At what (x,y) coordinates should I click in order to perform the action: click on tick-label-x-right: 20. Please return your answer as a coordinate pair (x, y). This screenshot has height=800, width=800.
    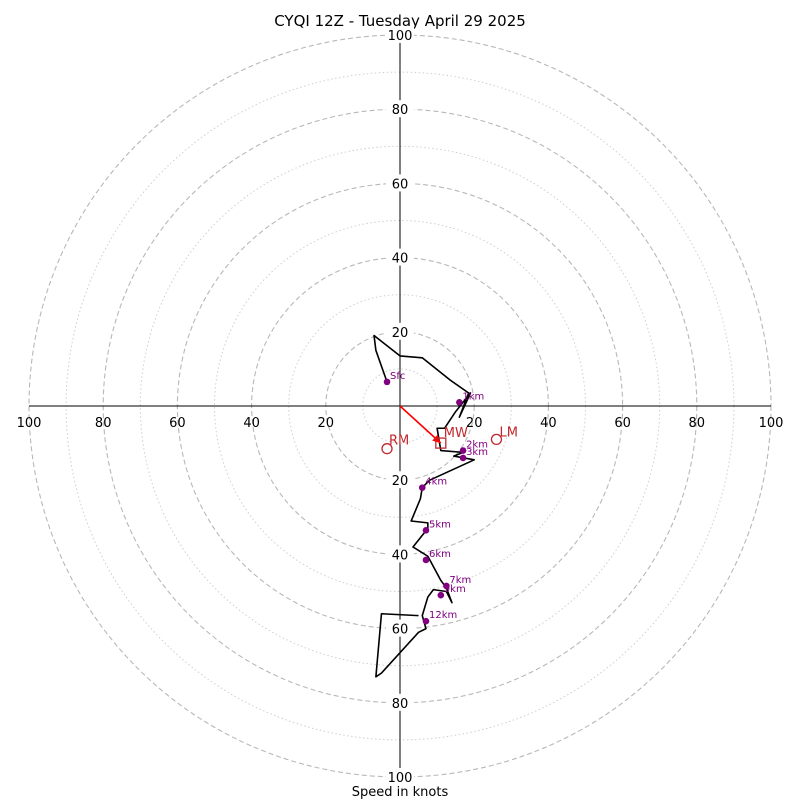
    Looking at the image, I should click on (474, 423).